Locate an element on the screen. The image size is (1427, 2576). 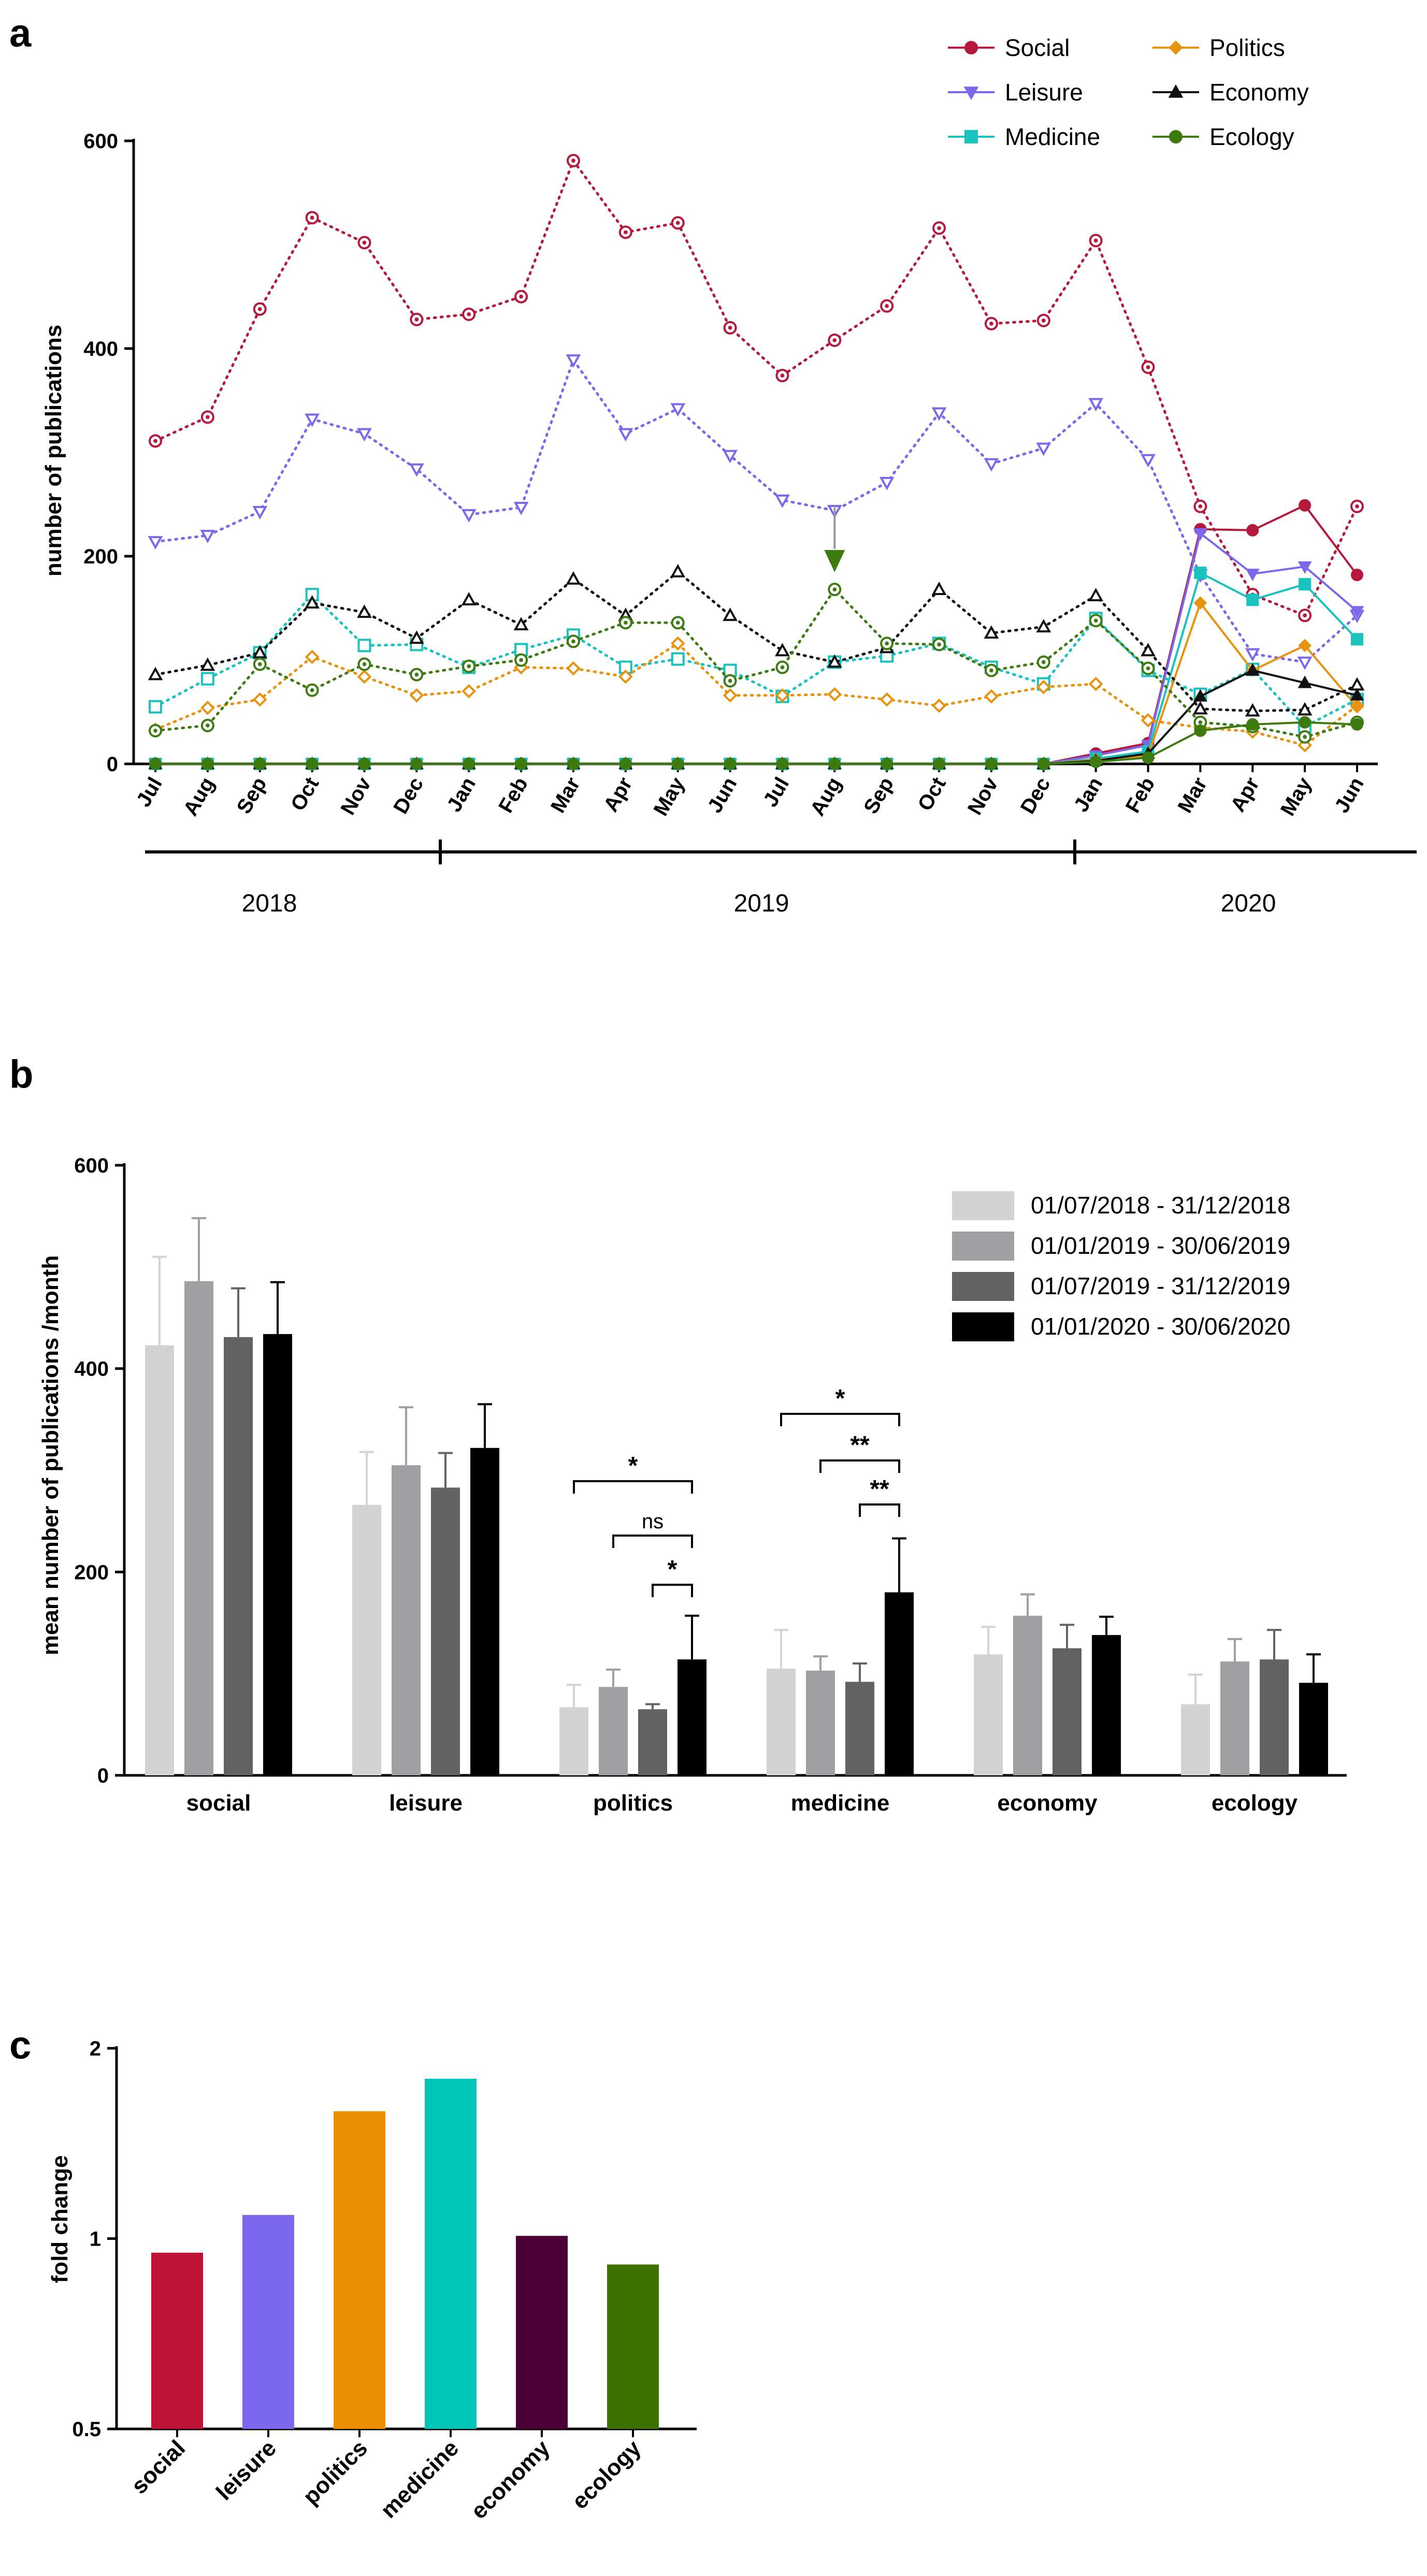
legend-item-economy: Economy is located at coordinates (1230, 93).